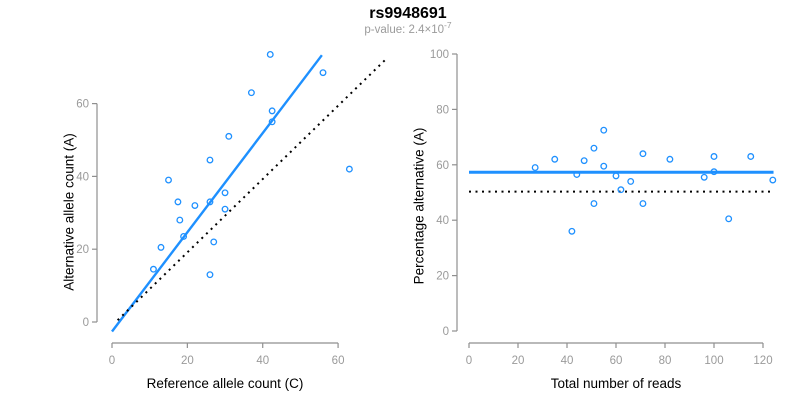  I want to click on x-tick-label: 120, so click(762, 361).